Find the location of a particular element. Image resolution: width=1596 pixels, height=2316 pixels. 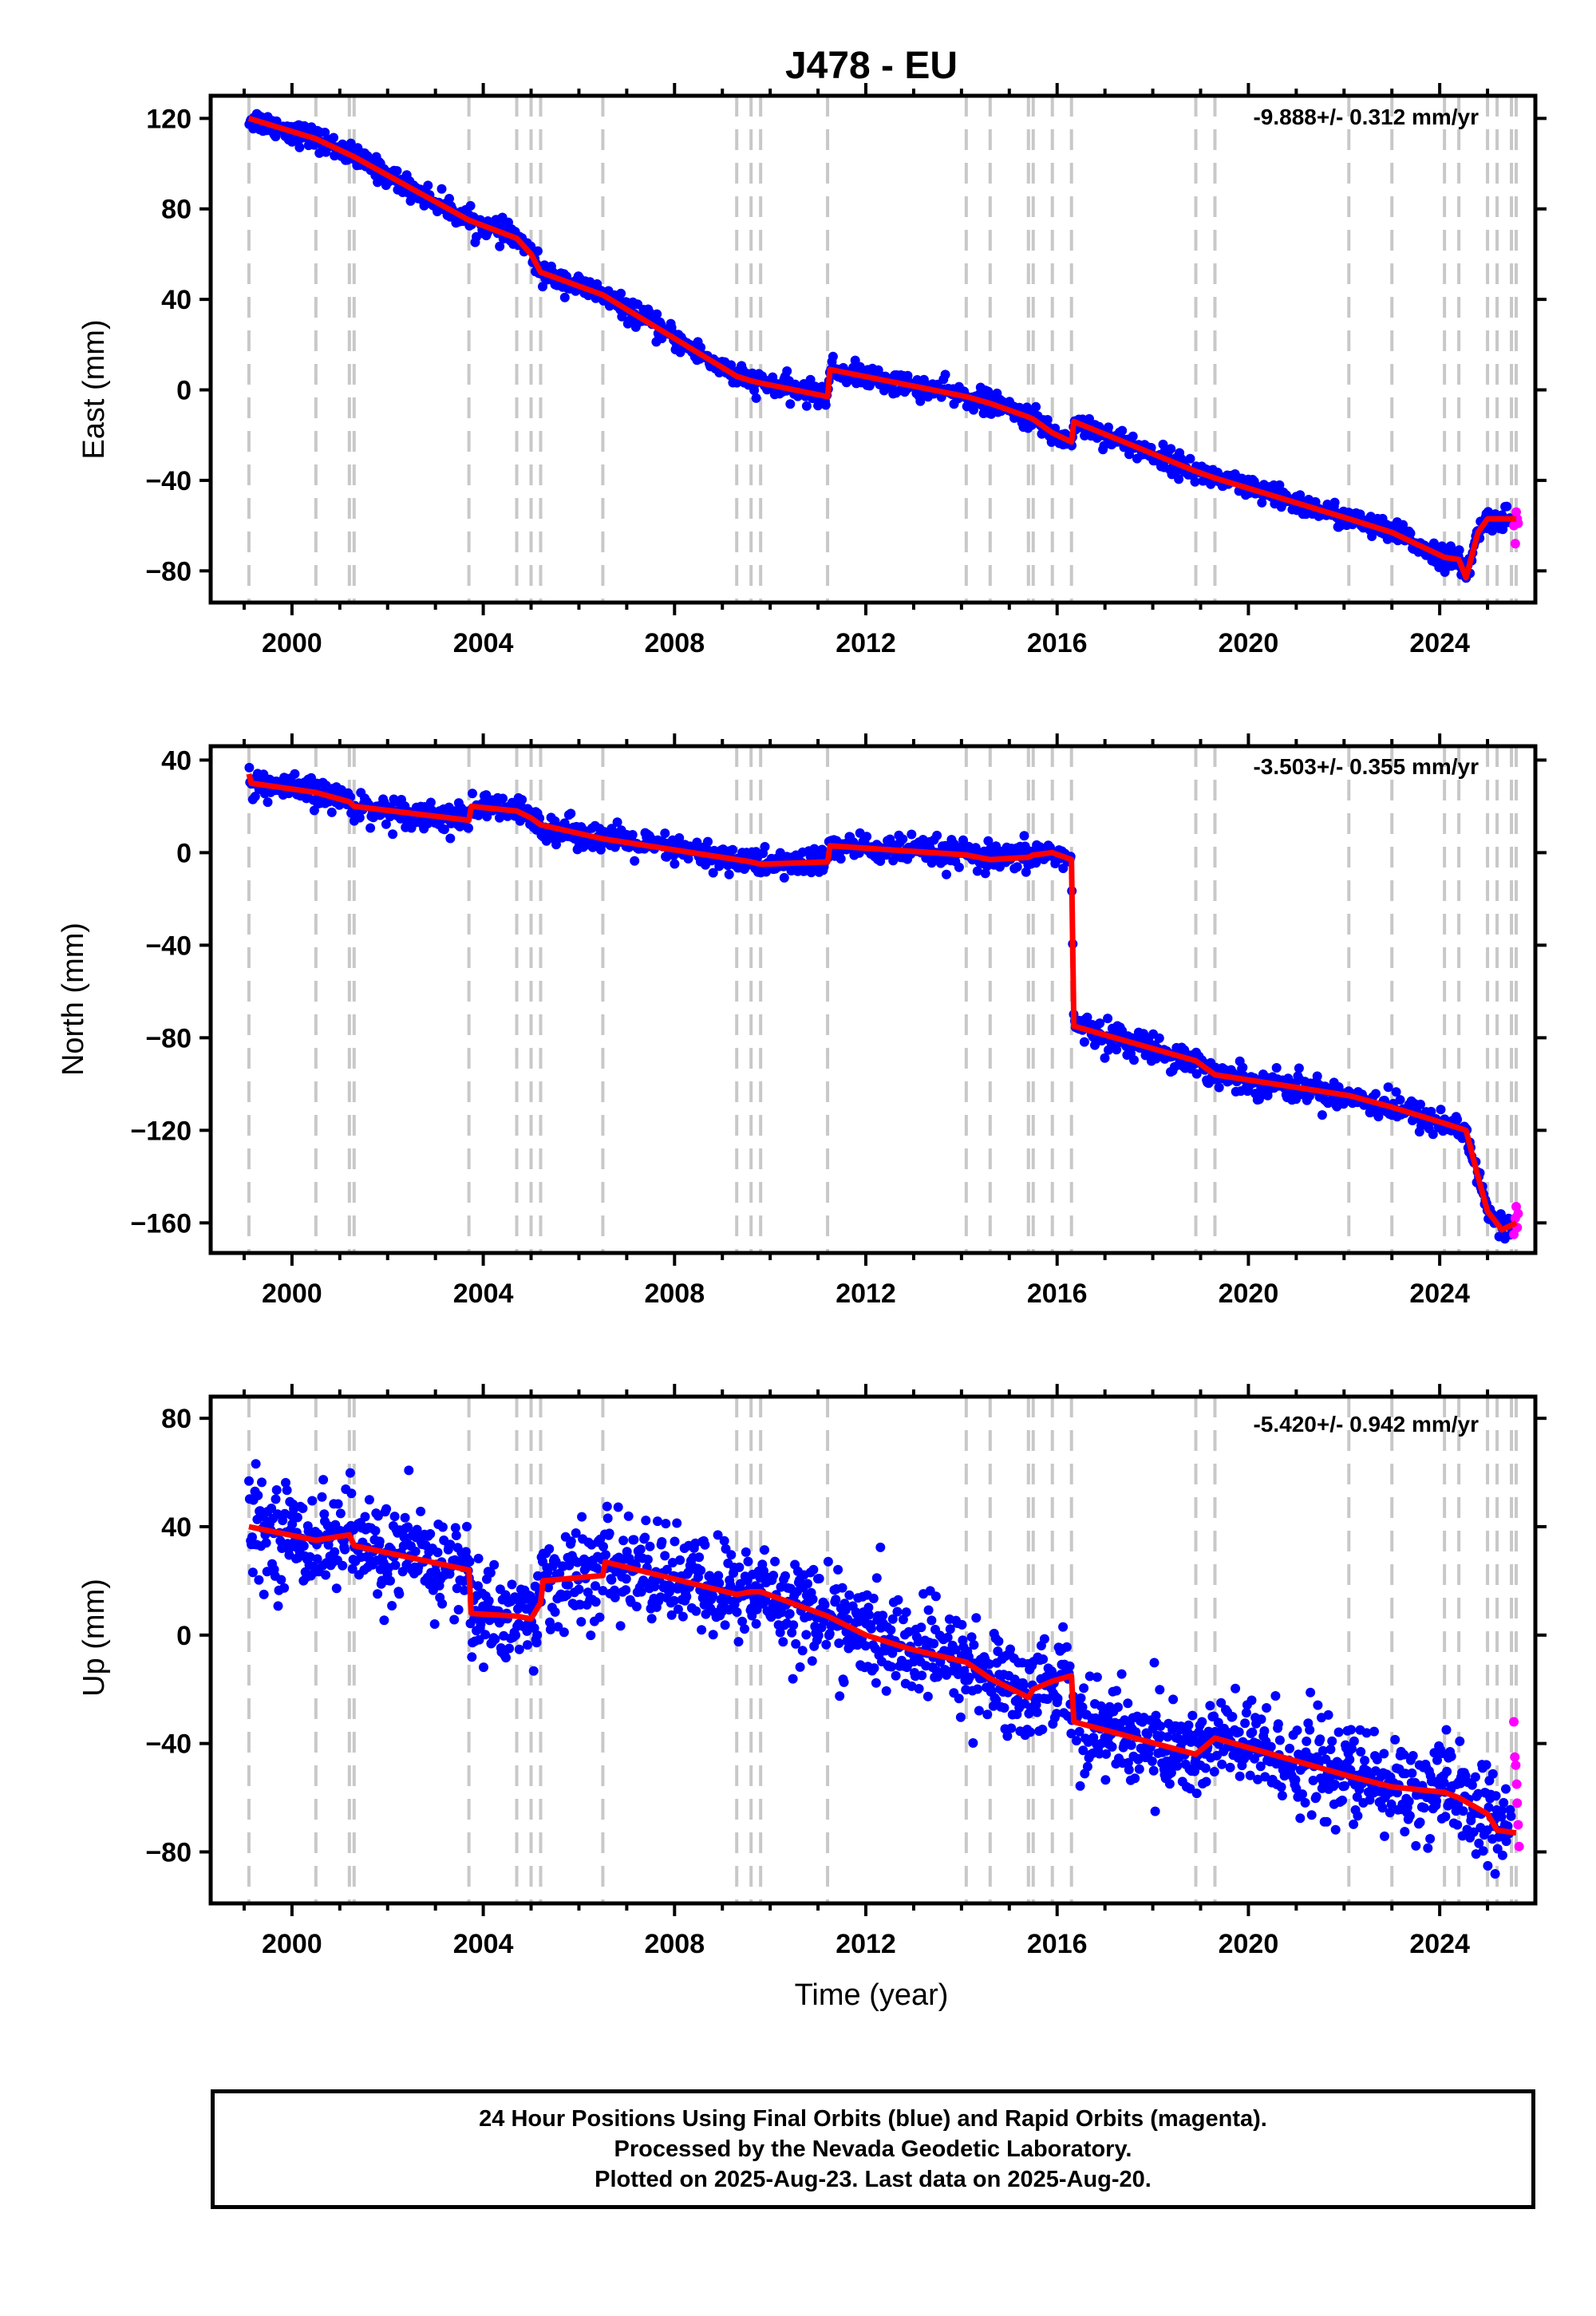

north-x-tick-label-0: 2000 is located at coordinates (292, 1294).